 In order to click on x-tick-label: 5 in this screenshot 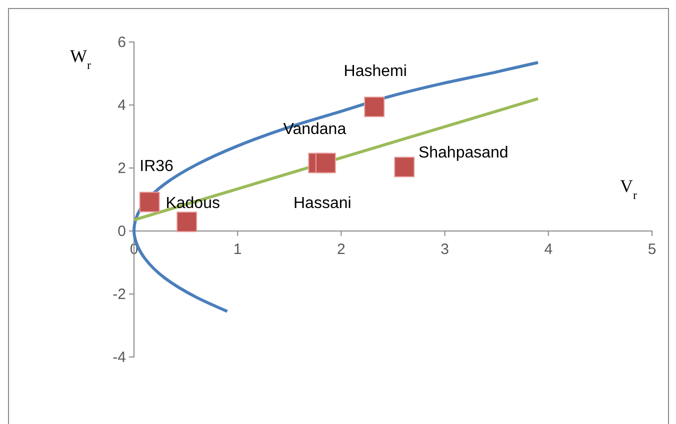, I will do `click(652, 249)`.